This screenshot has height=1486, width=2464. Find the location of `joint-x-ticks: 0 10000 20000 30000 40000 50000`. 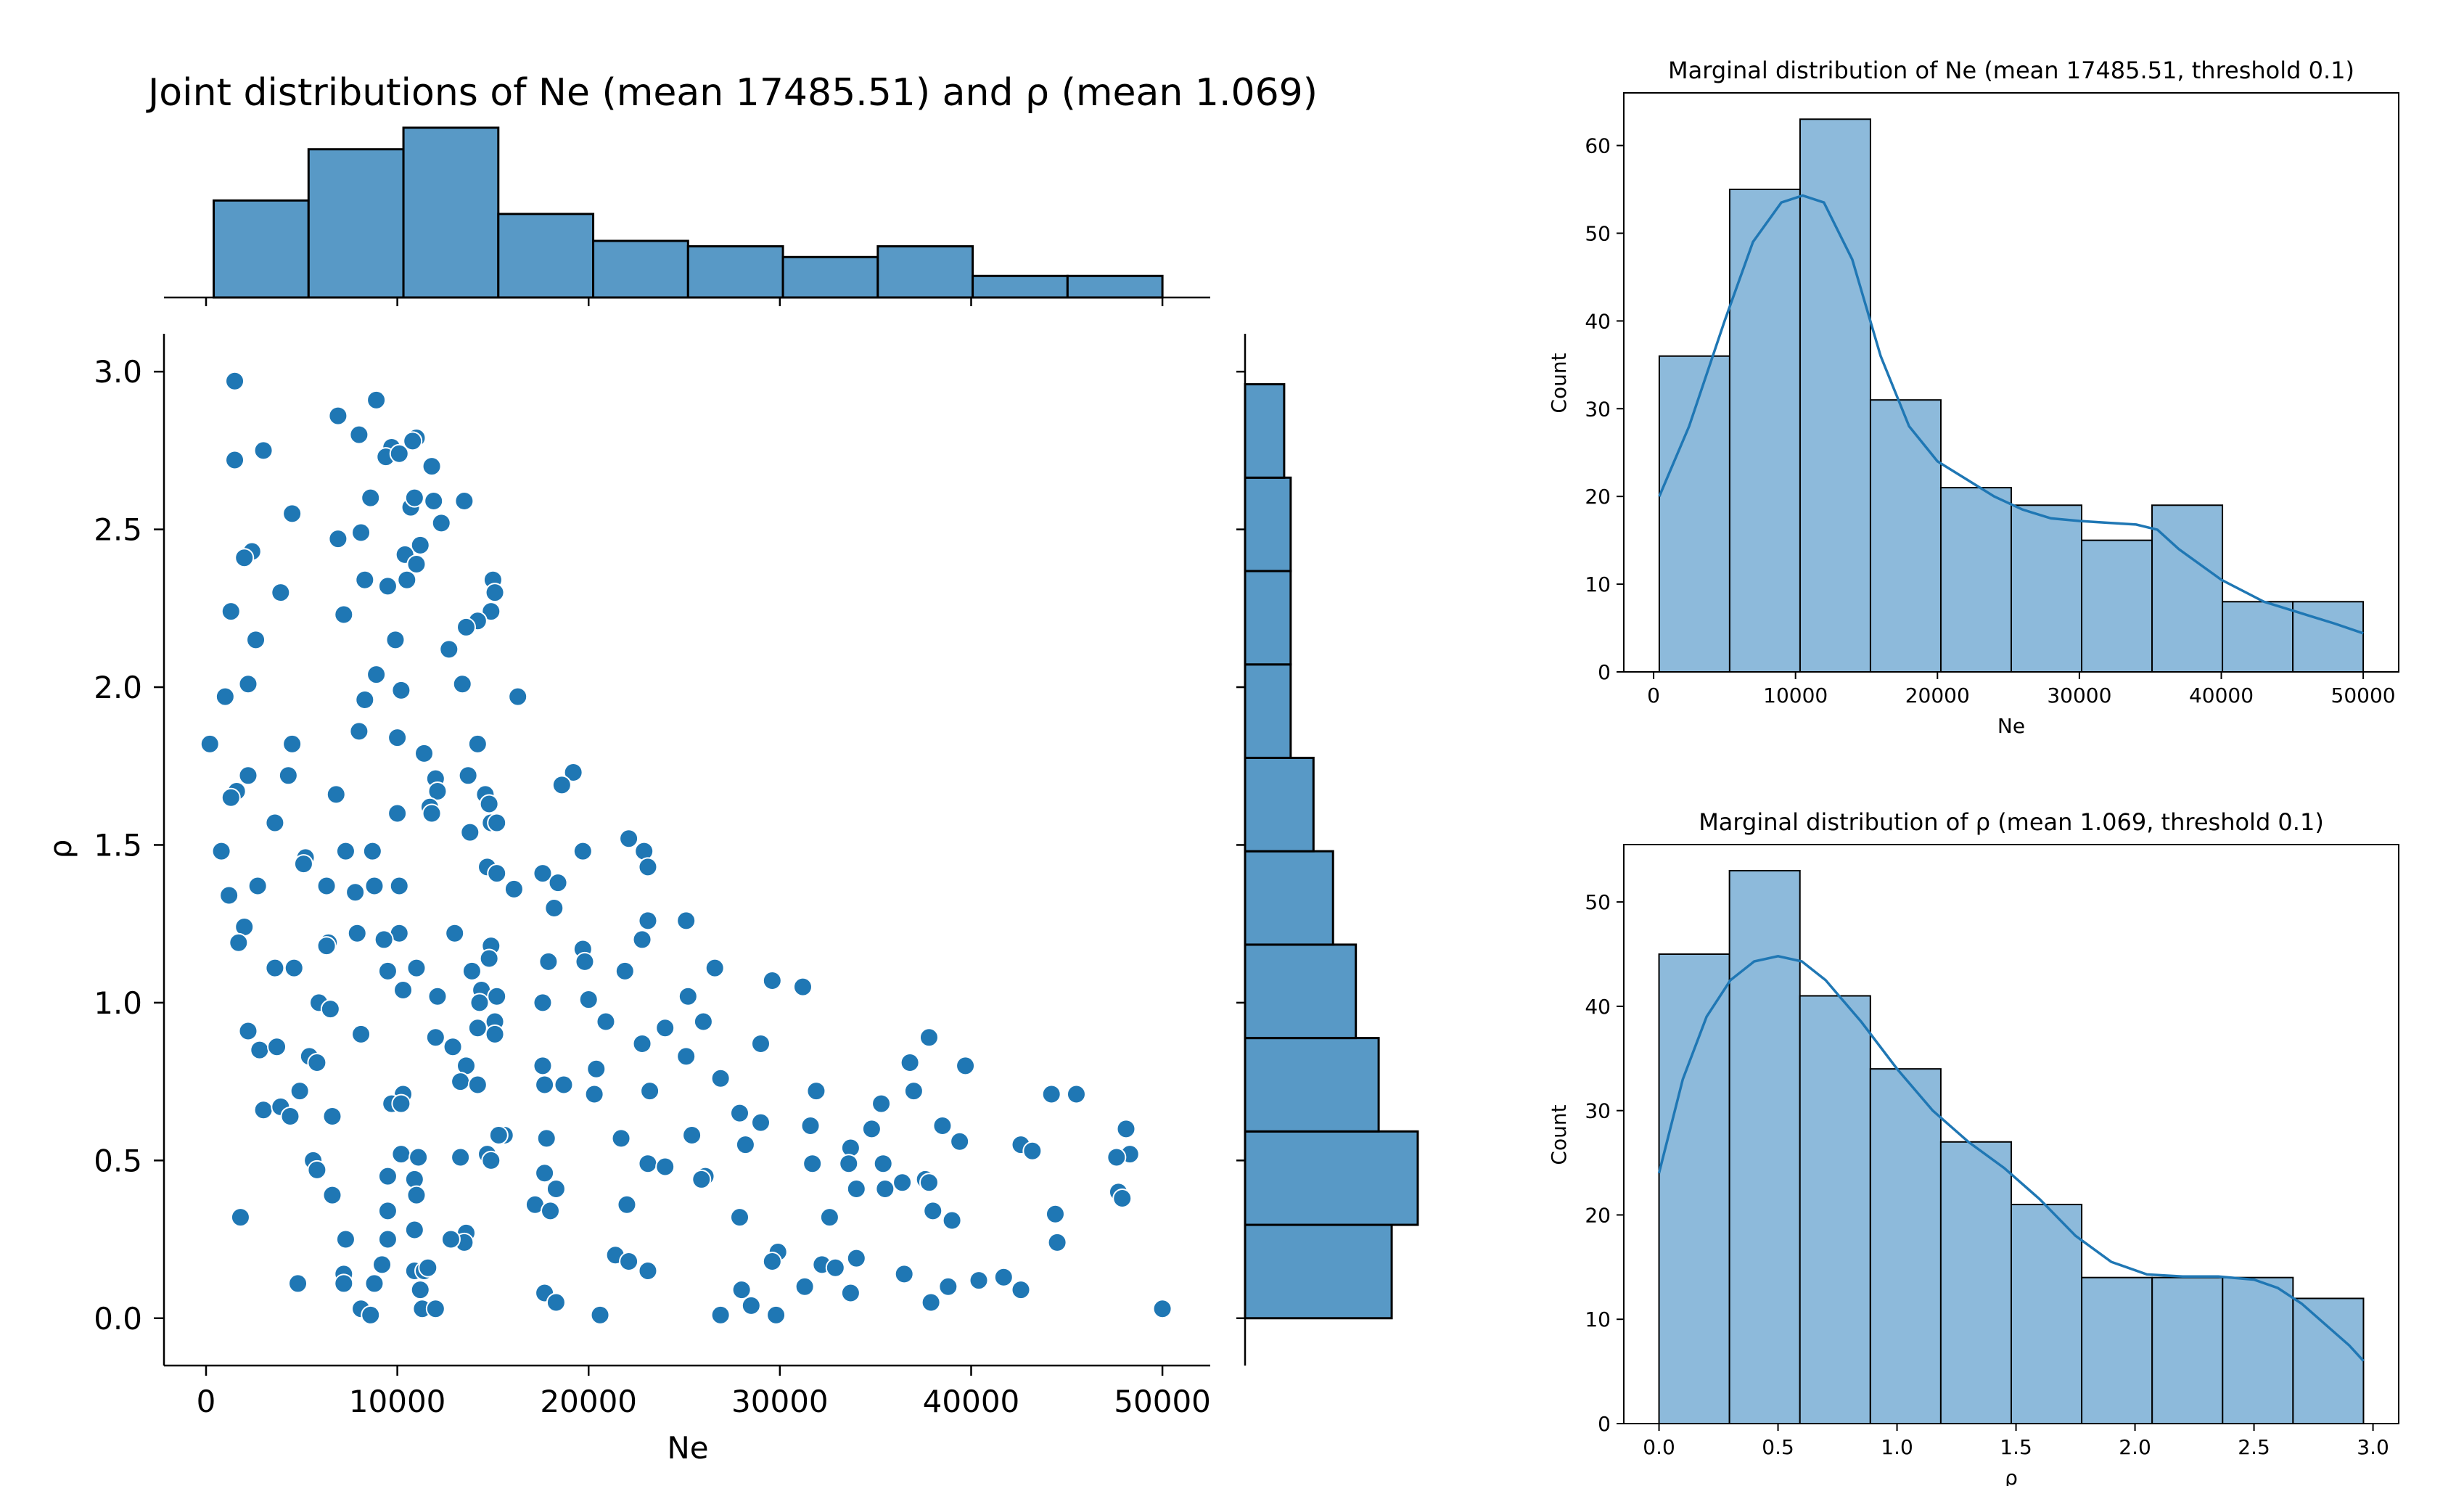

joint-x-ticks: 0 10000 20000 30000 40000 50000 is located at coordinates (704, 1392).